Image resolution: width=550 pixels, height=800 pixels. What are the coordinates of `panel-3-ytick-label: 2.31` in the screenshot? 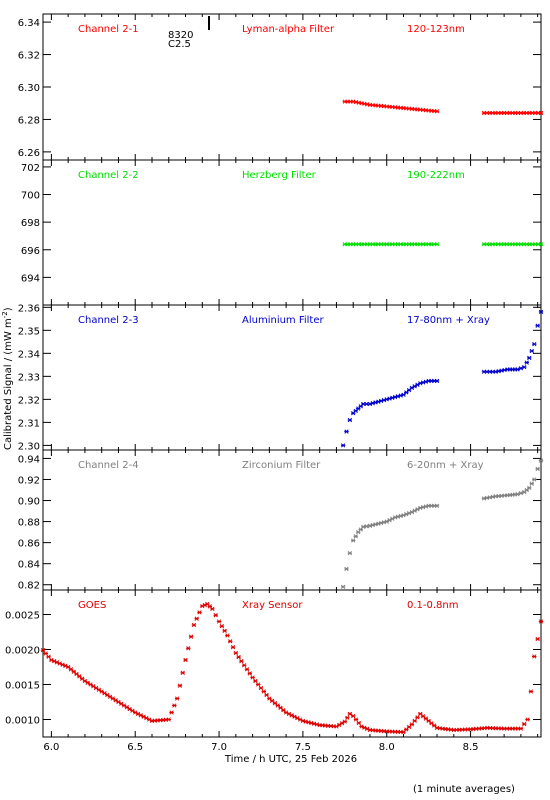 It's located at (29, 423).